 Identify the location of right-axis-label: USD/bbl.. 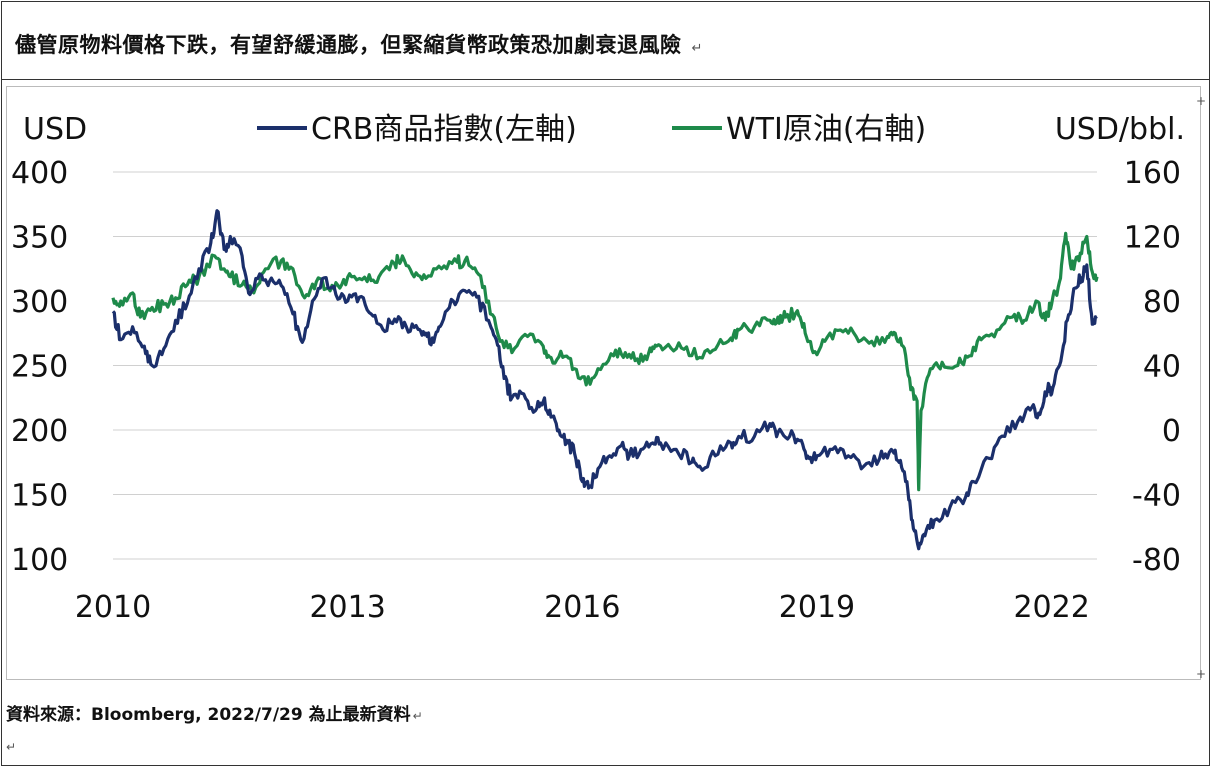
(1120, 129).